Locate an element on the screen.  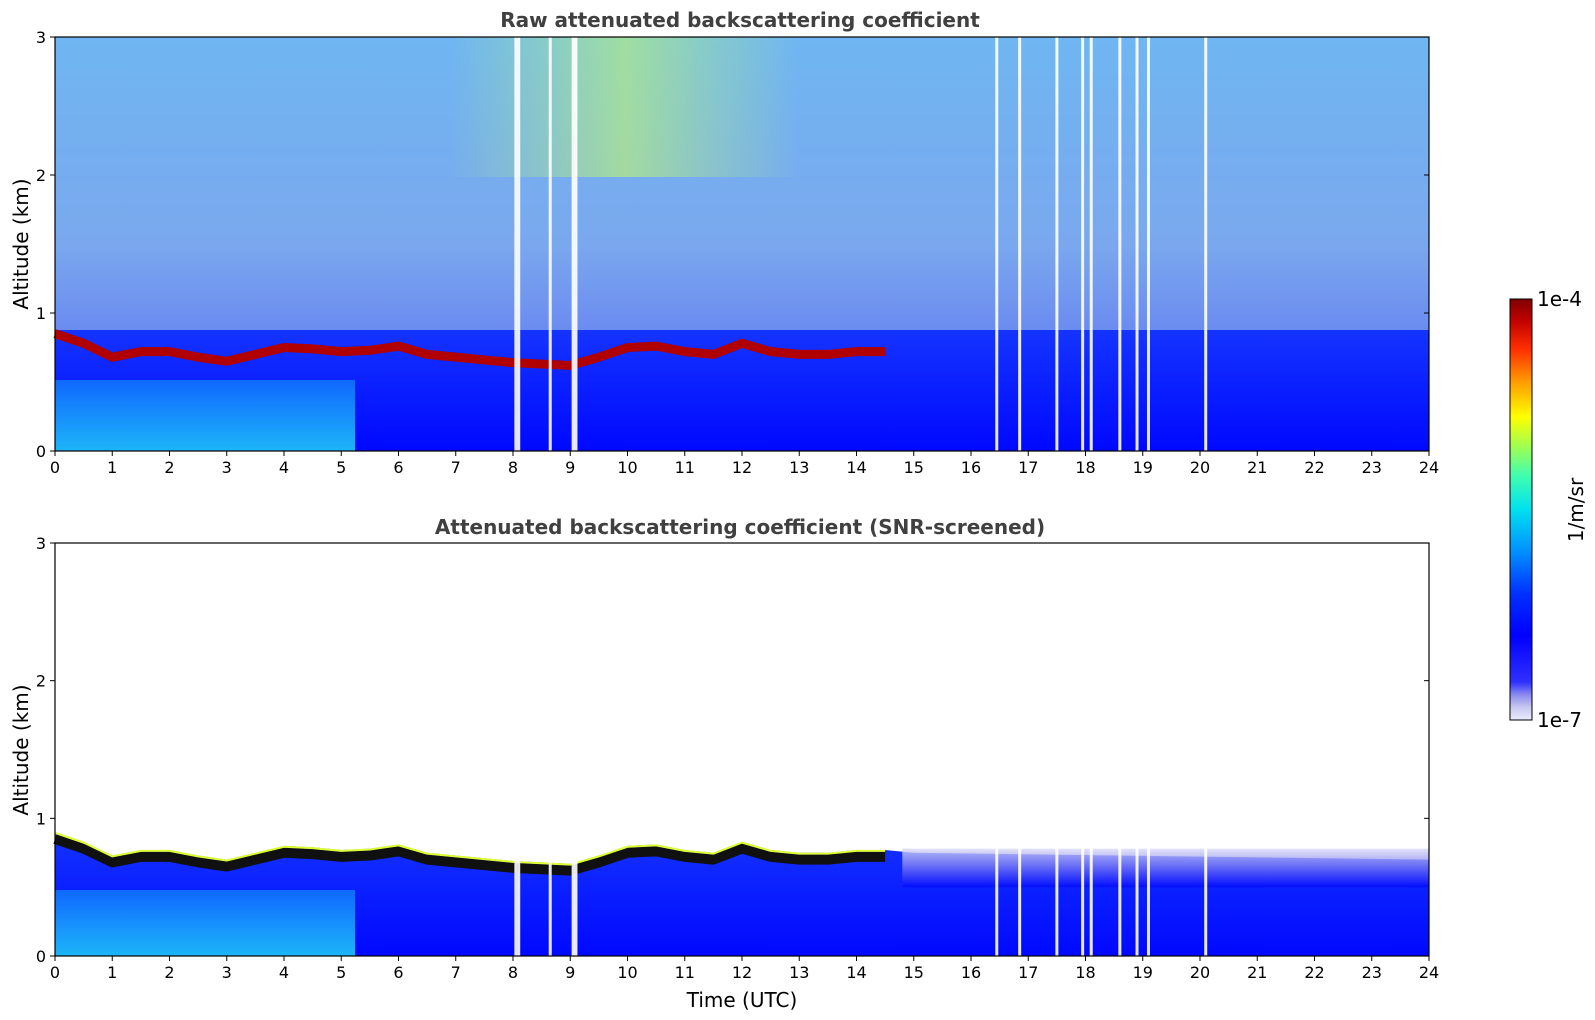
colorbar-min-label: 1e-7 is located at coordinates (1559, 720).